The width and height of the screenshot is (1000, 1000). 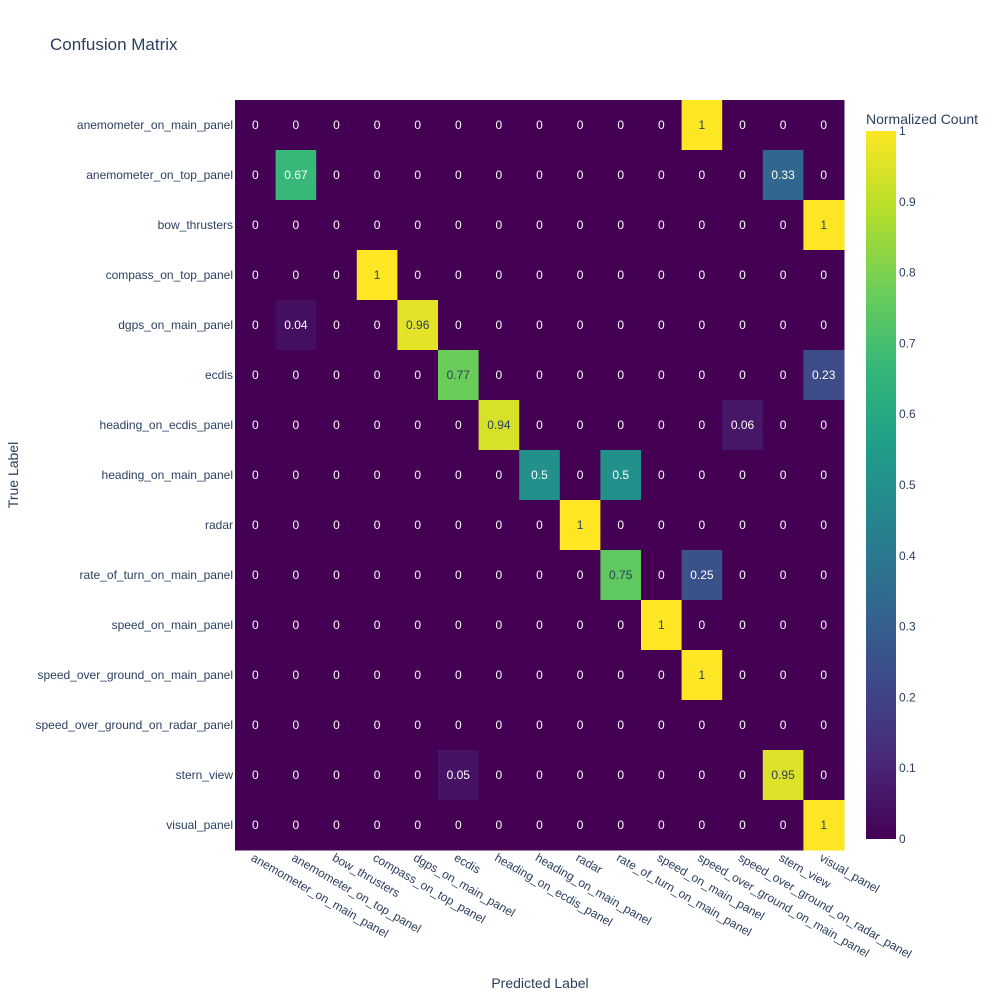 I want to click on colorbar-tick-label: 0.1, so click(x=907, y=768).